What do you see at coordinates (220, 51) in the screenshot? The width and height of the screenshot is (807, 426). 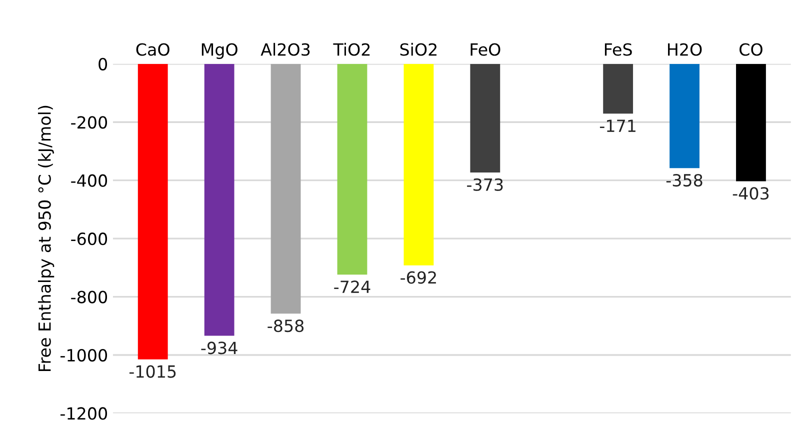 I see `x-tick-label: MgO` at bounding box center [220, 51].